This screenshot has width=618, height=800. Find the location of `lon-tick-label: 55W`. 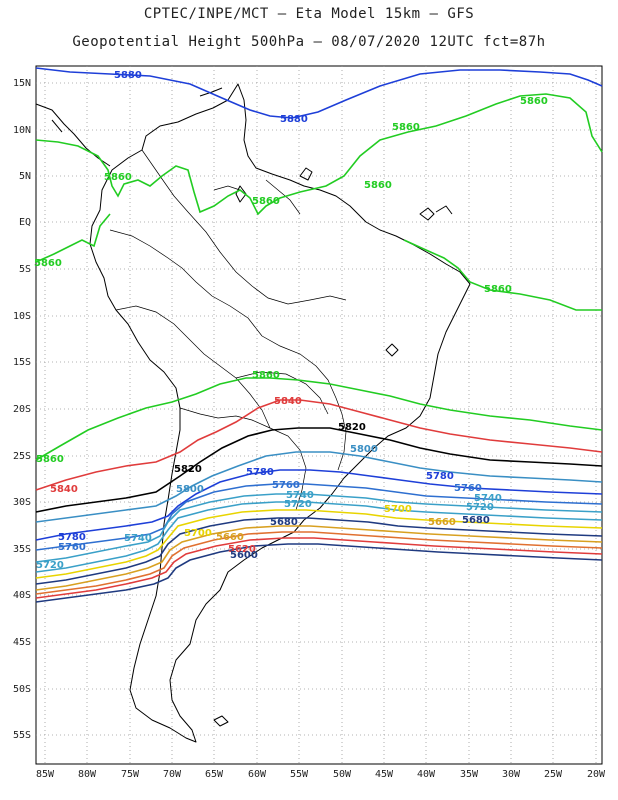

lon-tick-label: 55W is located at coordinates (299, 774).